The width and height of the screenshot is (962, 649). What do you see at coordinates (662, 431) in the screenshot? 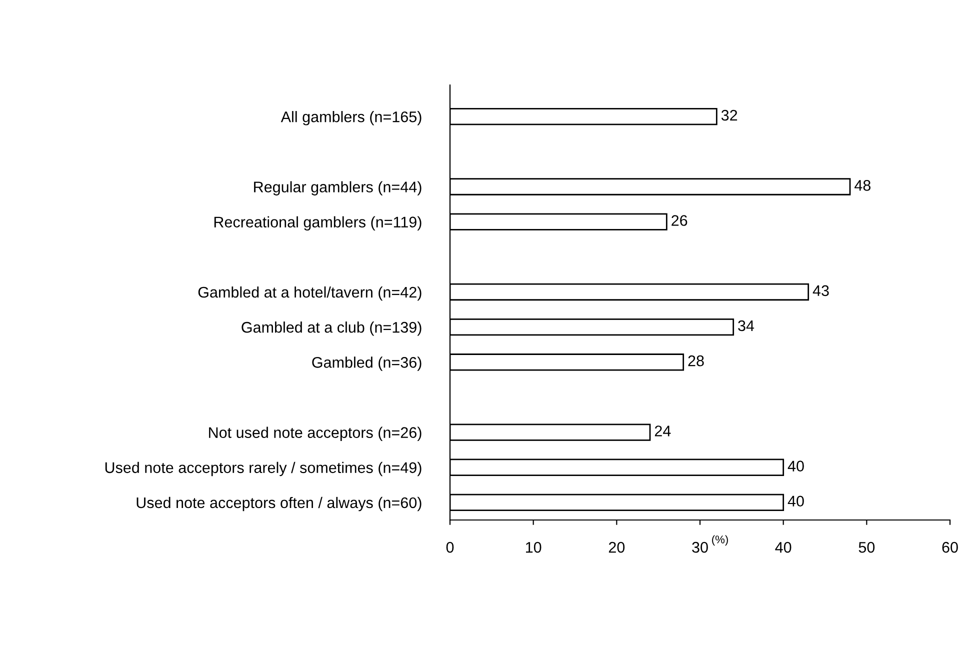
I see `data-label: 24` at bounding box center [662, 431].